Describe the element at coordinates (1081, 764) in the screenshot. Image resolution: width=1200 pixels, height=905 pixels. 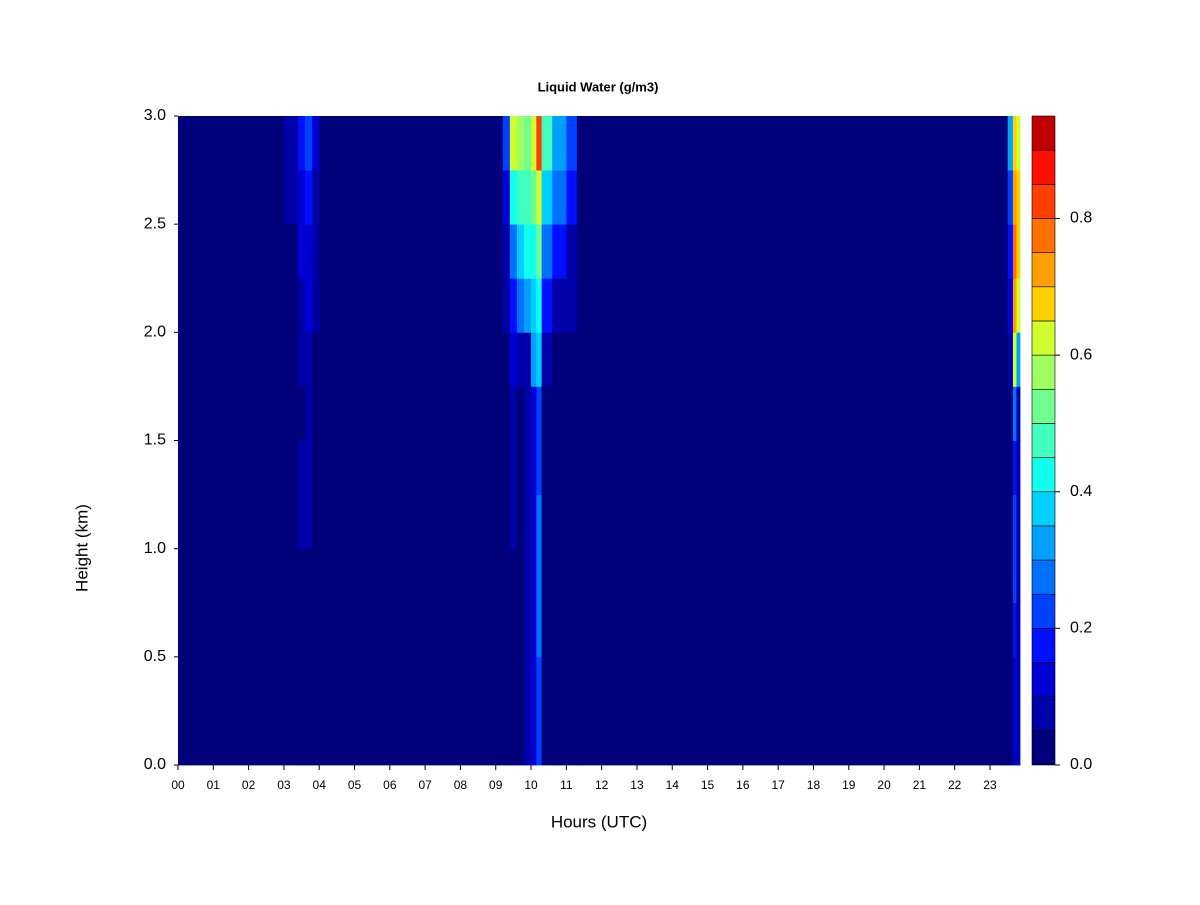
I see `colorbar-tick-label: 0.0` at that location.